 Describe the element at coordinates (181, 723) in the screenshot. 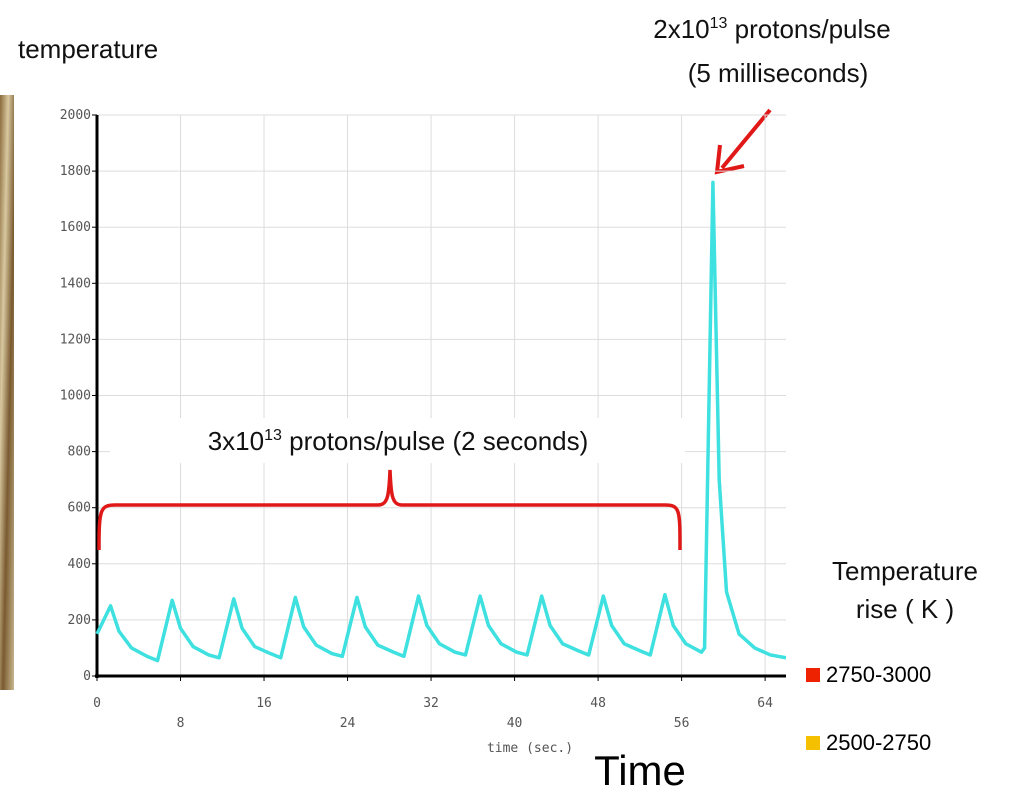

I see `x-tick-label: 8` at that location.